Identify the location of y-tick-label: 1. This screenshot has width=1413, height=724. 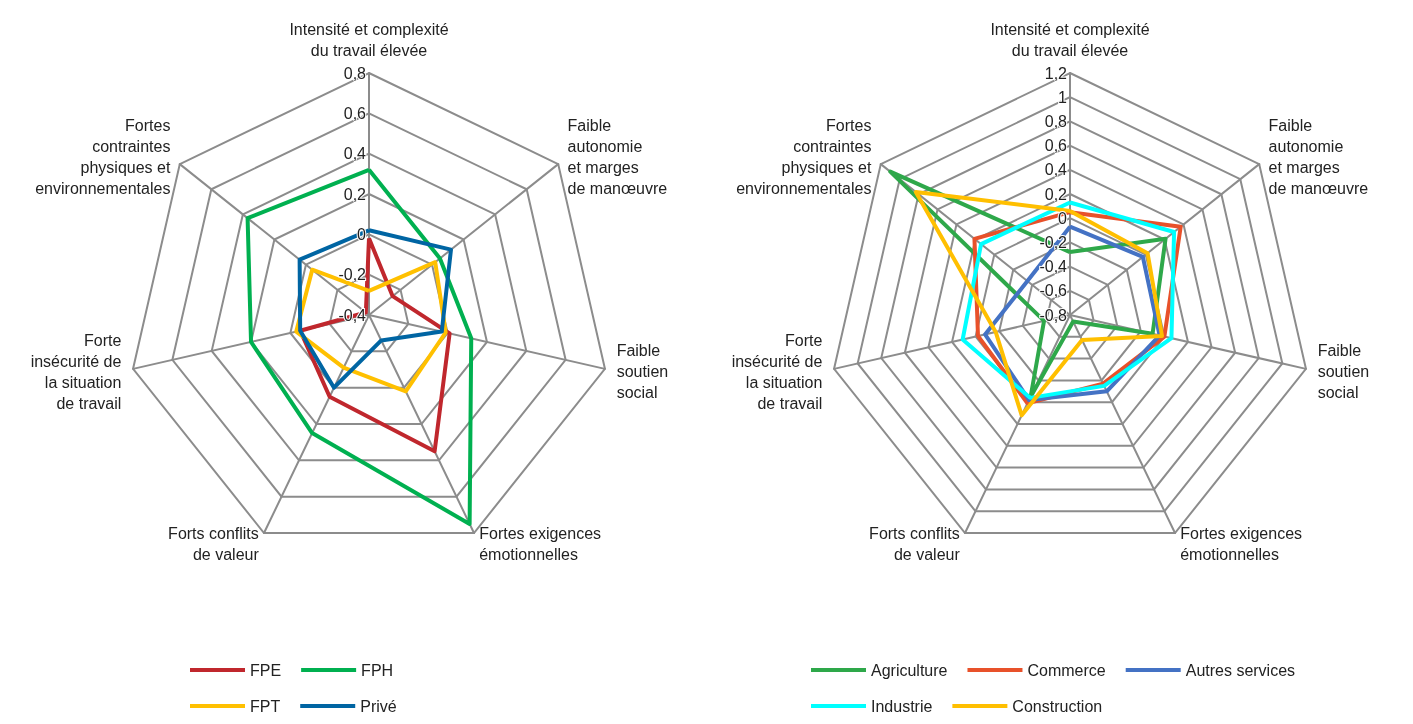
(1063, 97).